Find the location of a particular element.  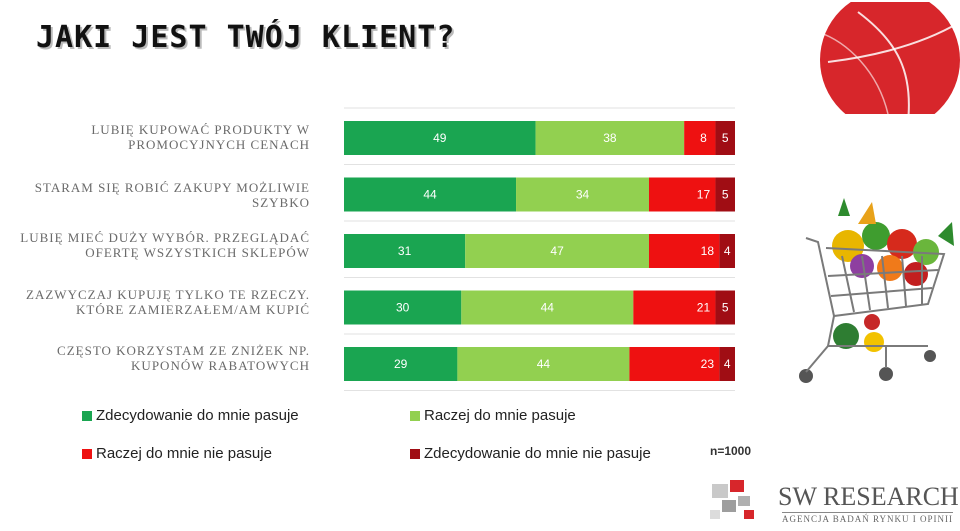

data-label: 47 is located at coordinates (557, 251).